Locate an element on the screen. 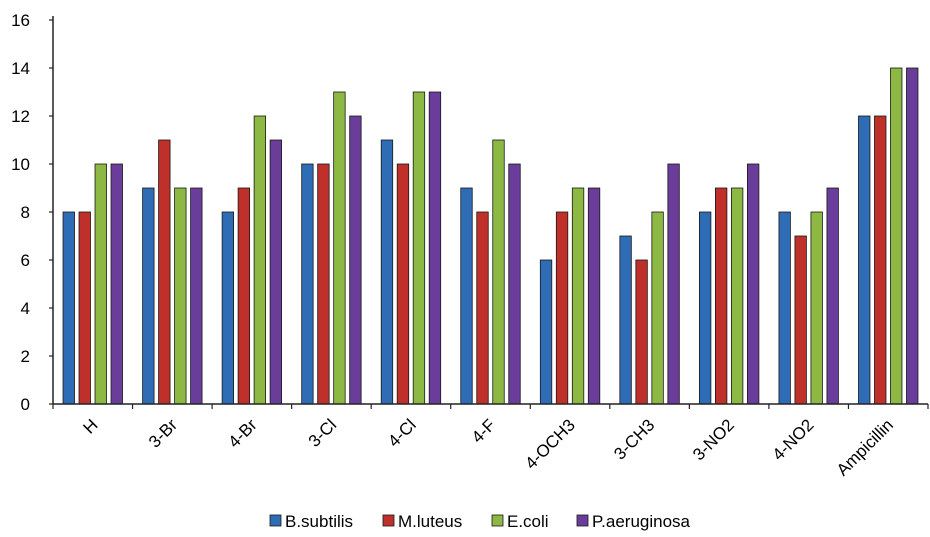  x-tick-label: 4-NO2 is located at coordinates (793, 439).